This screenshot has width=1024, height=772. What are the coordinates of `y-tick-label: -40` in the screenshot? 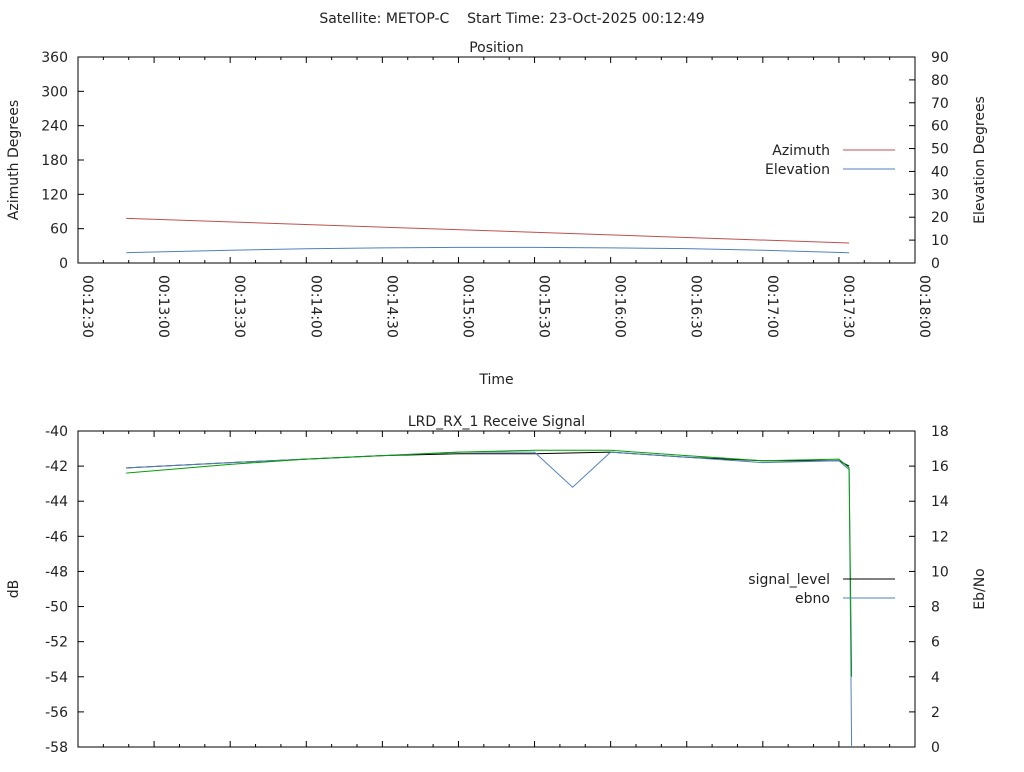 It's located at (56, 432).